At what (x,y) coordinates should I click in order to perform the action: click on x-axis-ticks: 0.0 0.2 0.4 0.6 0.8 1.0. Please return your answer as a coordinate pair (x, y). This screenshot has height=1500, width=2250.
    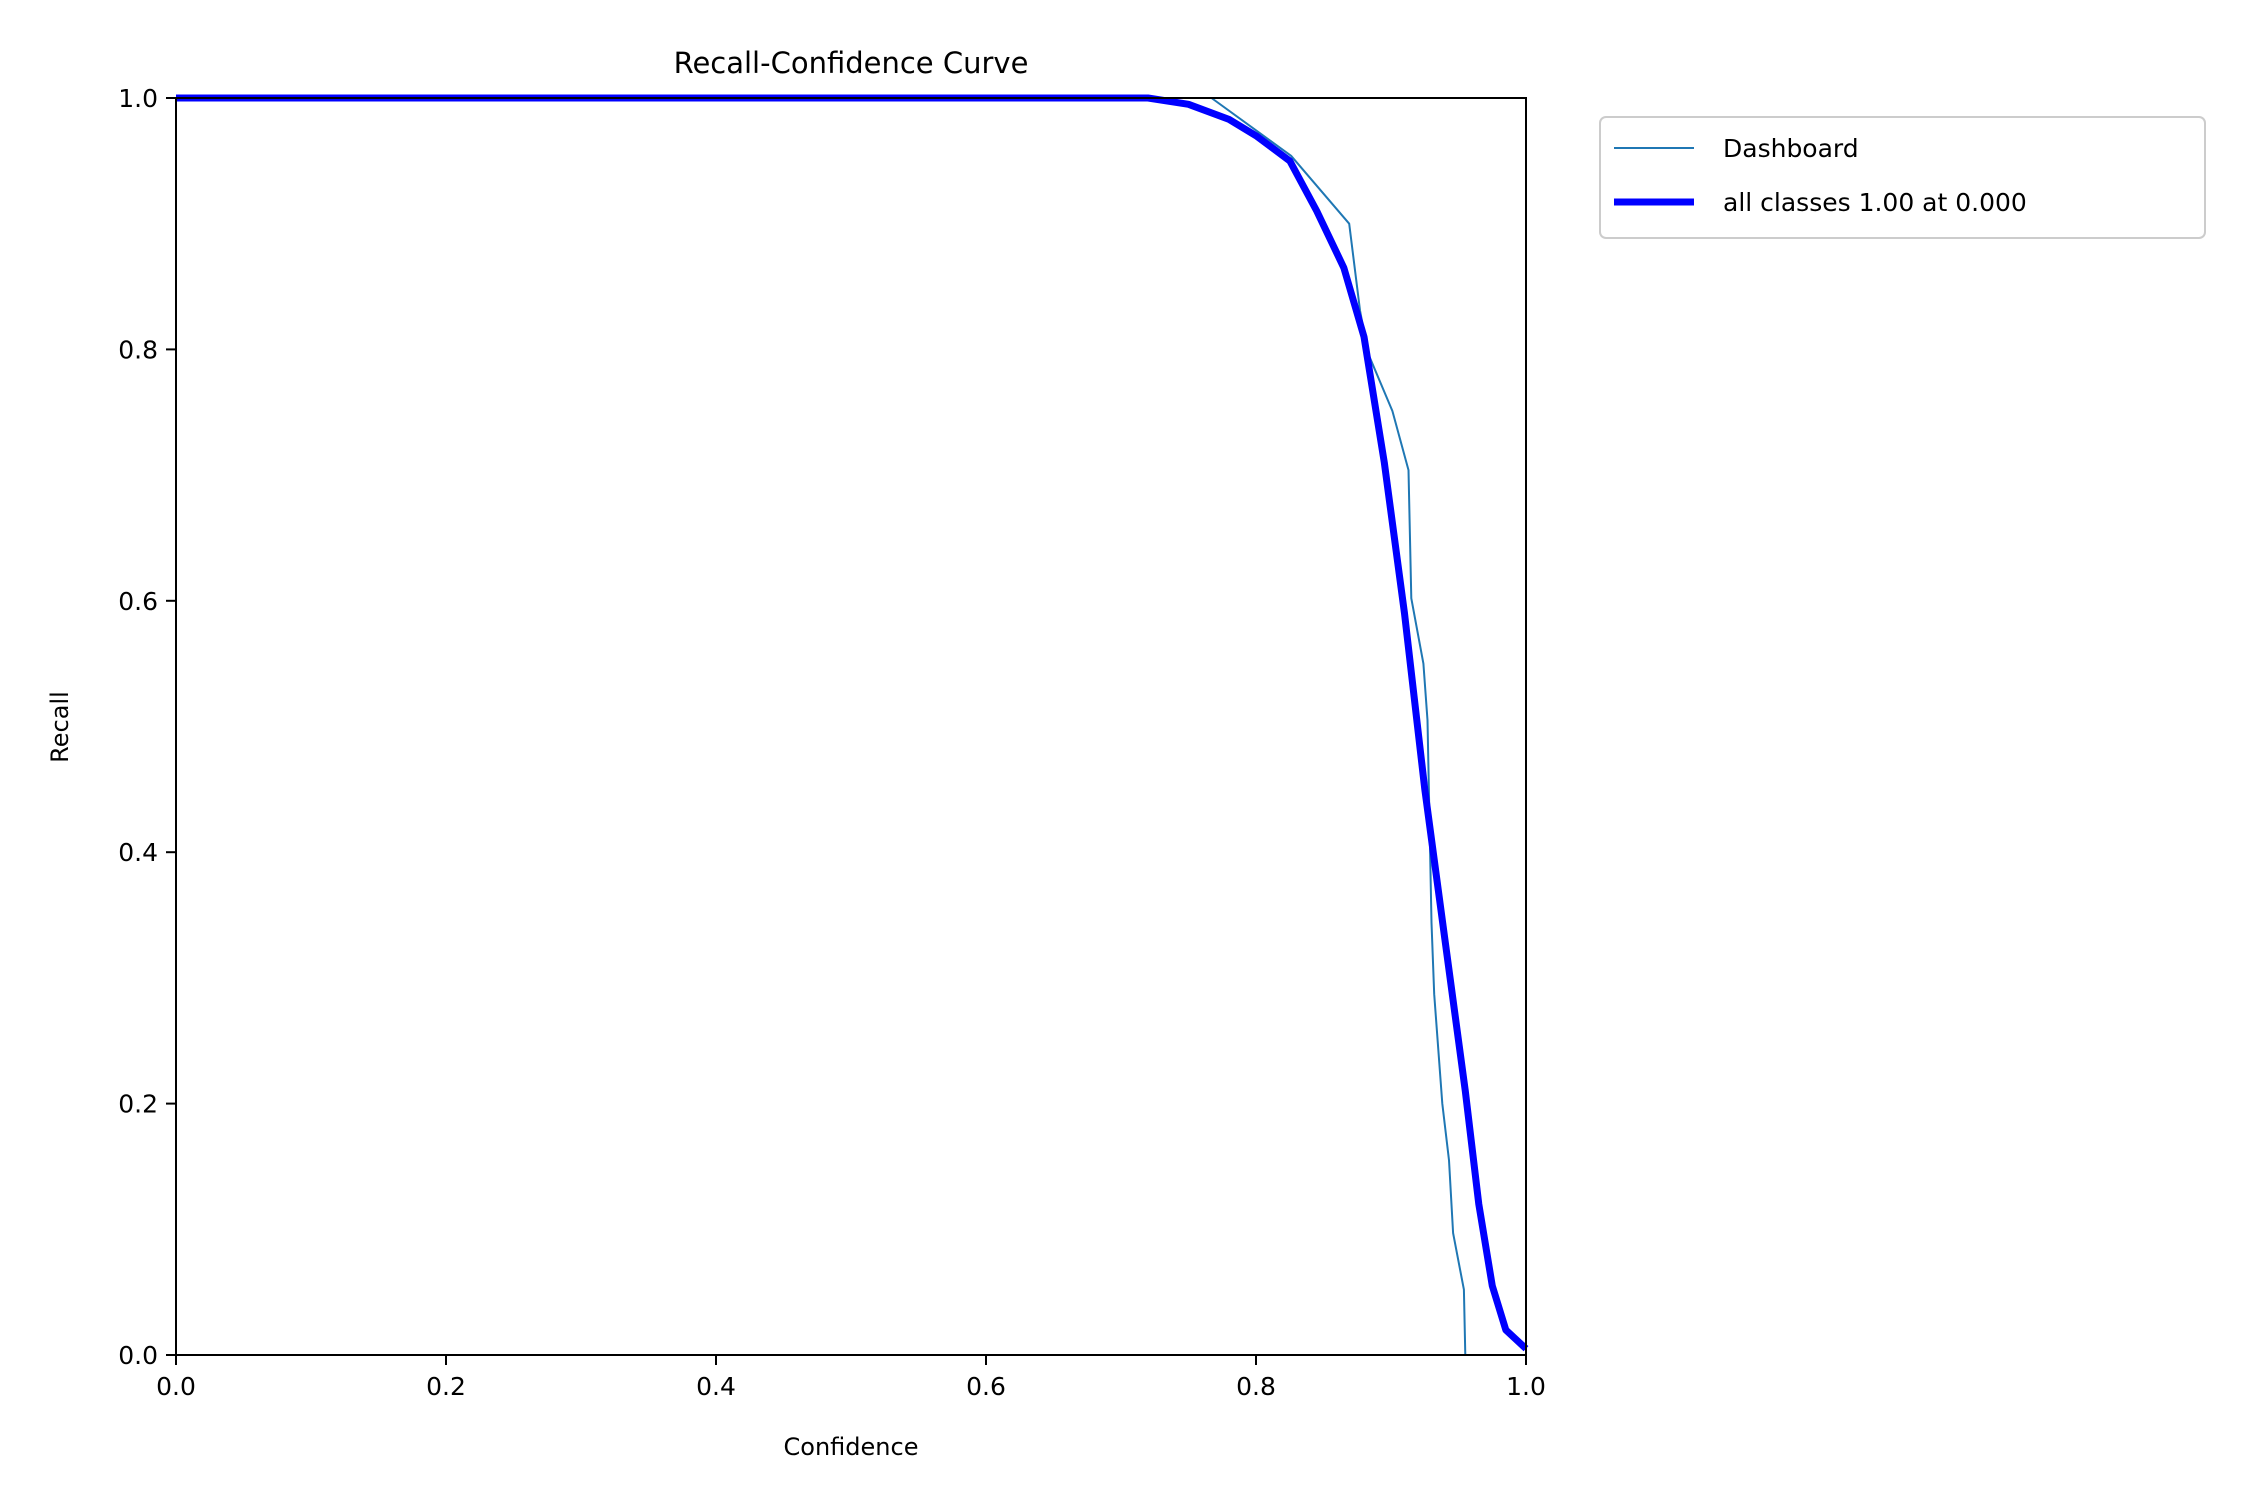
    Looking at the image, I should click on (851, 1378).